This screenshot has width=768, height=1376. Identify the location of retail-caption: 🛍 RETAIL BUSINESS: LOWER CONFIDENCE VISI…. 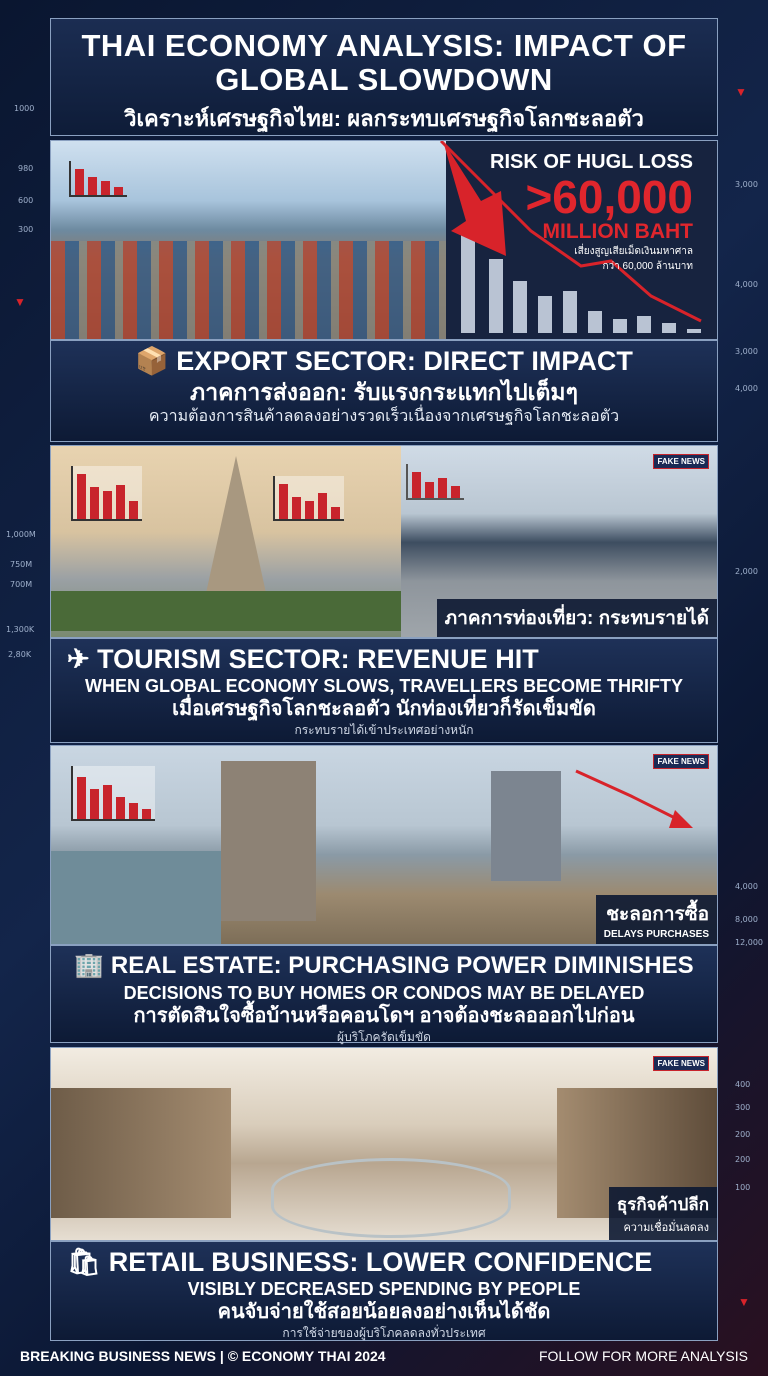
(384, 1291).